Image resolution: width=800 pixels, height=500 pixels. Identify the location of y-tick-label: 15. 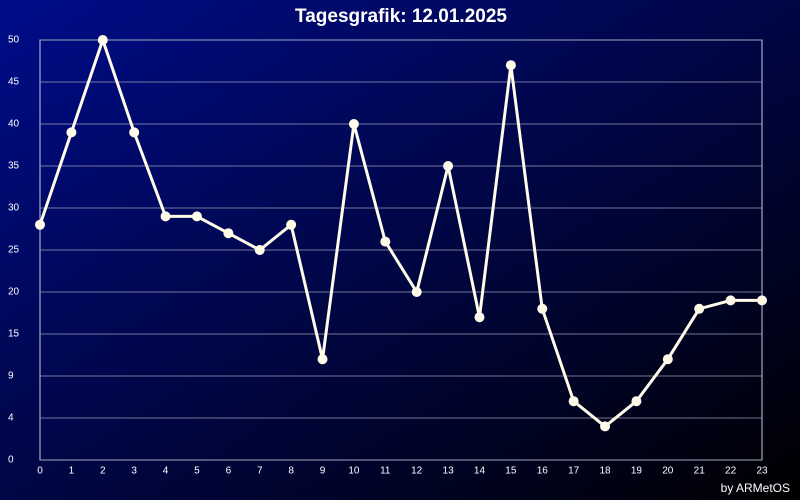
(14, 334).